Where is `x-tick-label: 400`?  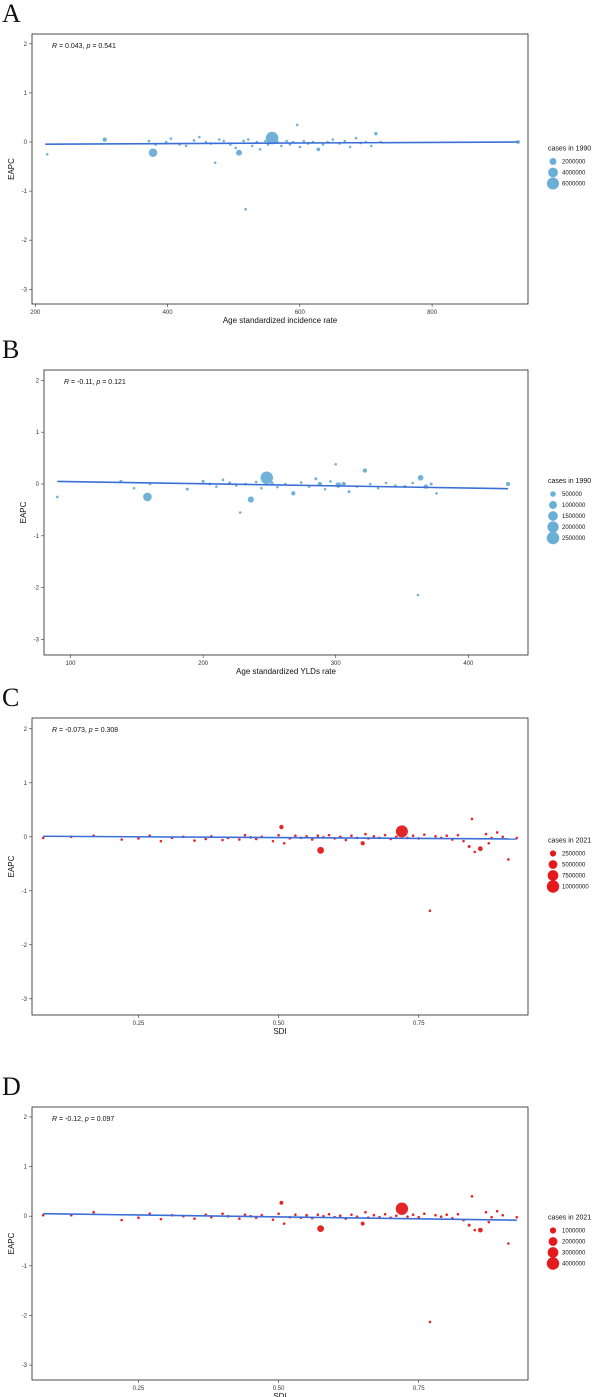
x-tick-label: 400 is located at coordinates (168, 313).